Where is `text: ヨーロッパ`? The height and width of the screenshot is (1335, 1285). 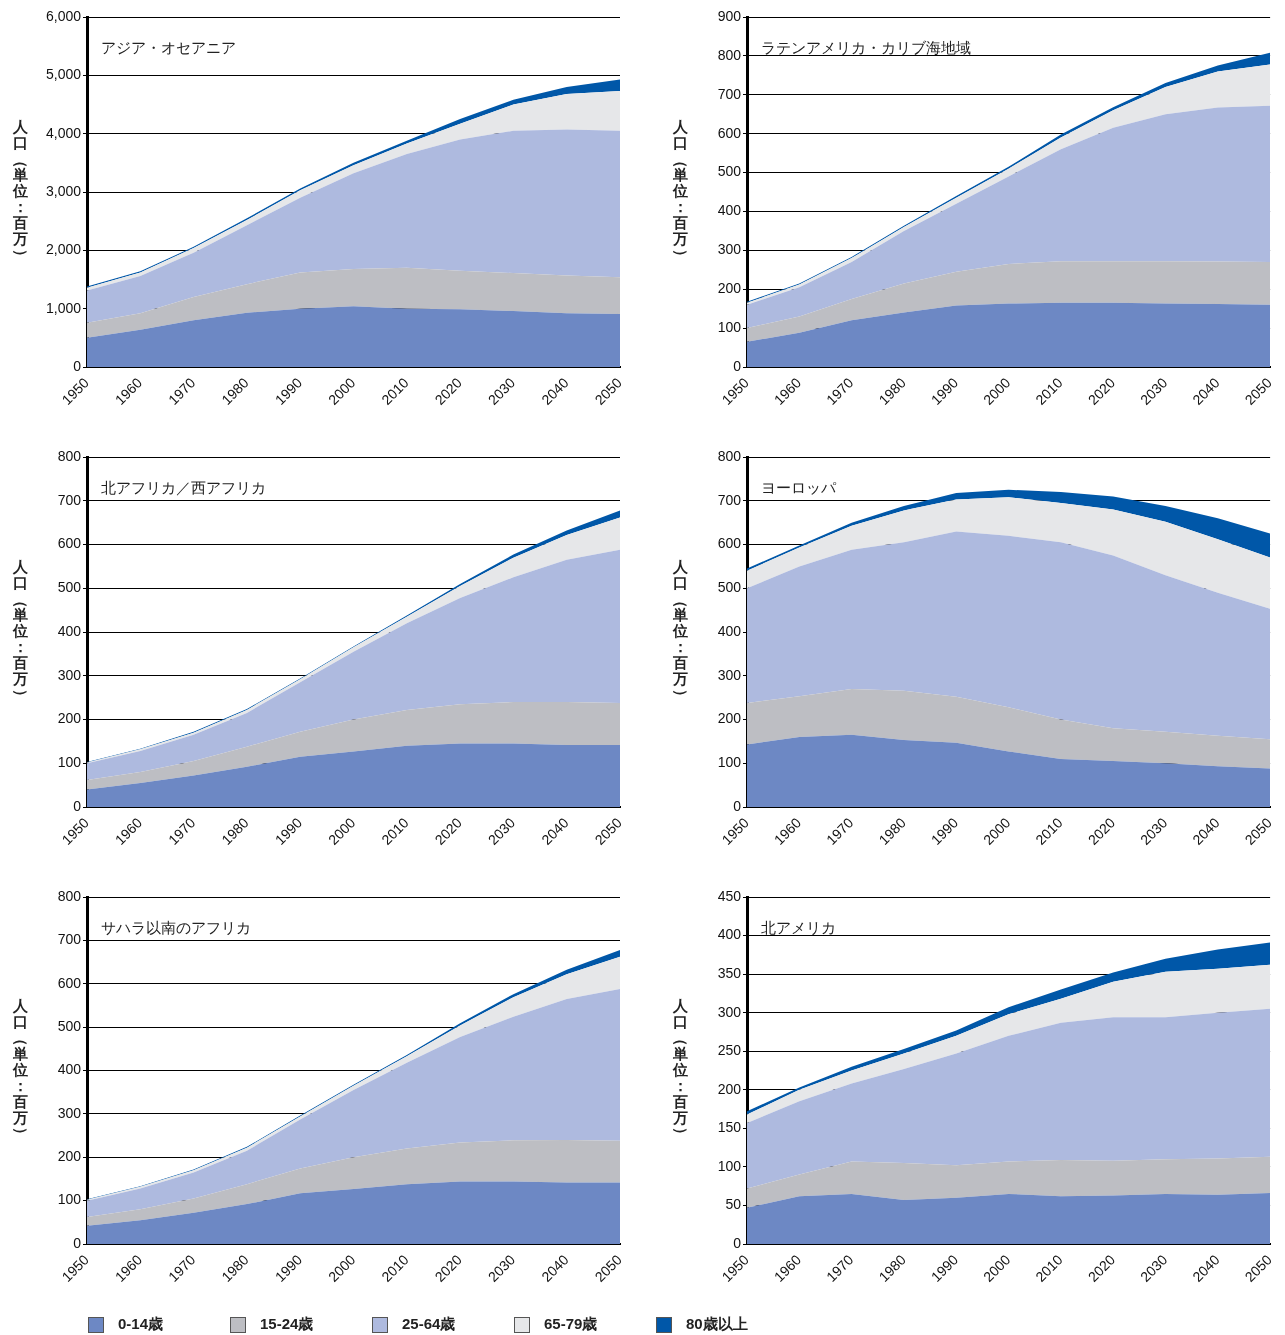 text: ヨーロッパ is located at coordinates (799, 488).